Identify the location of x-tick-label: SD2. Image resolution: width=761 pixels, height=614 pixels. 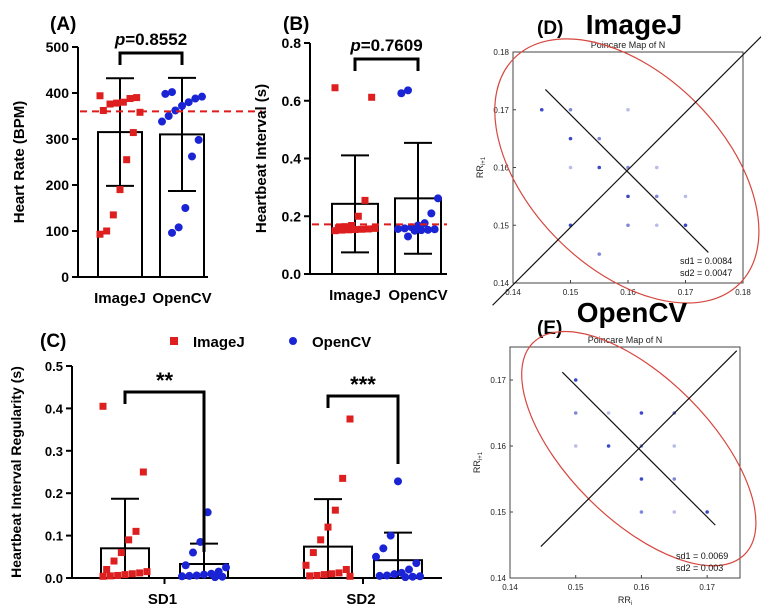
(360, 599).